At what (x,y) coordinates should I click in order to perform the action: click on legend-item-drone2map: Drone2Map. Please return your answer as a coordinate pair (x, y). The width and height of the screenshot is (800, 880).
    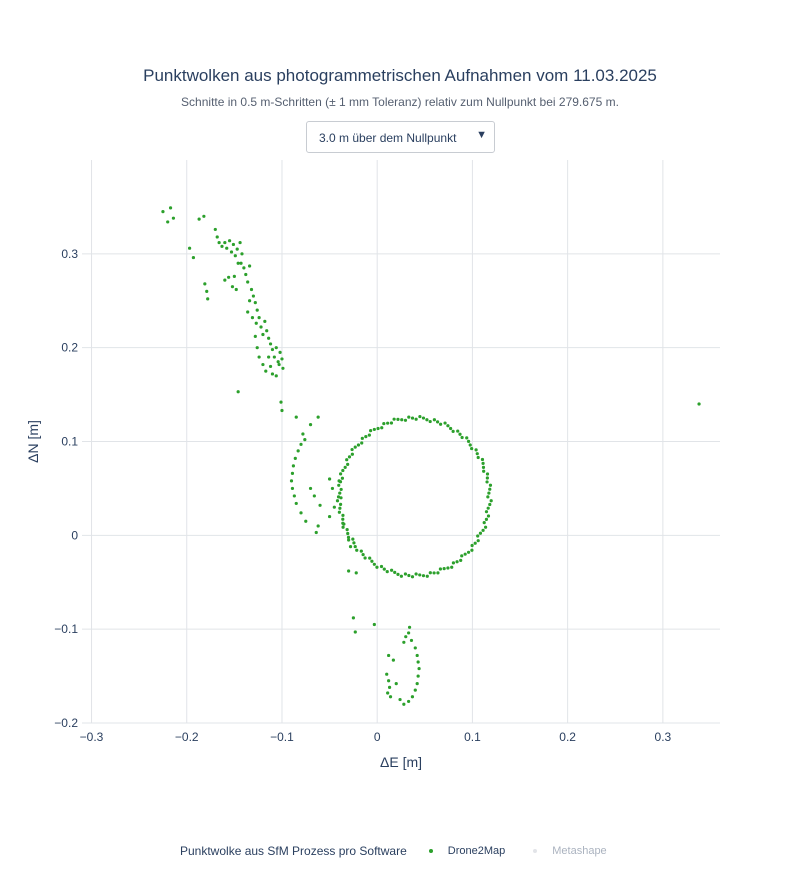
    Looking at the image, I should click on (467, 851).